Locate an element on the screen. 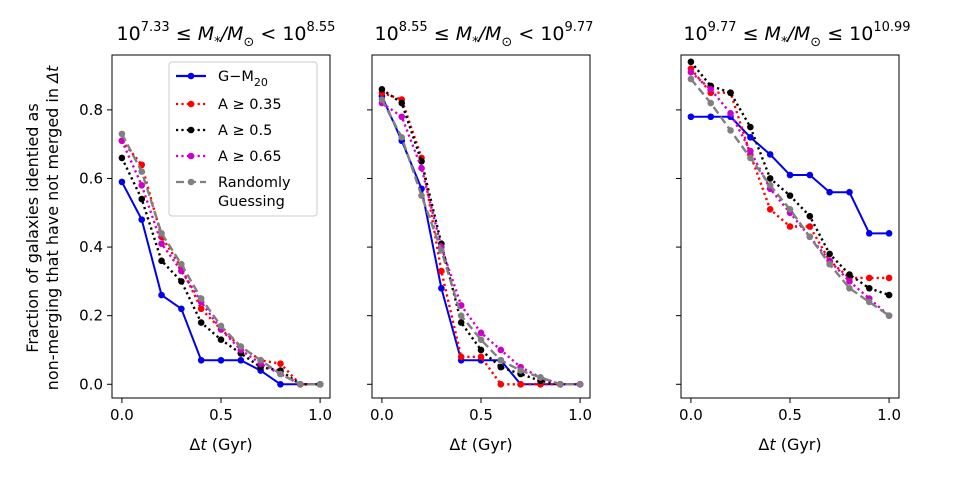  y-tick-label: 0.0 is located at coordinates (91, 384).